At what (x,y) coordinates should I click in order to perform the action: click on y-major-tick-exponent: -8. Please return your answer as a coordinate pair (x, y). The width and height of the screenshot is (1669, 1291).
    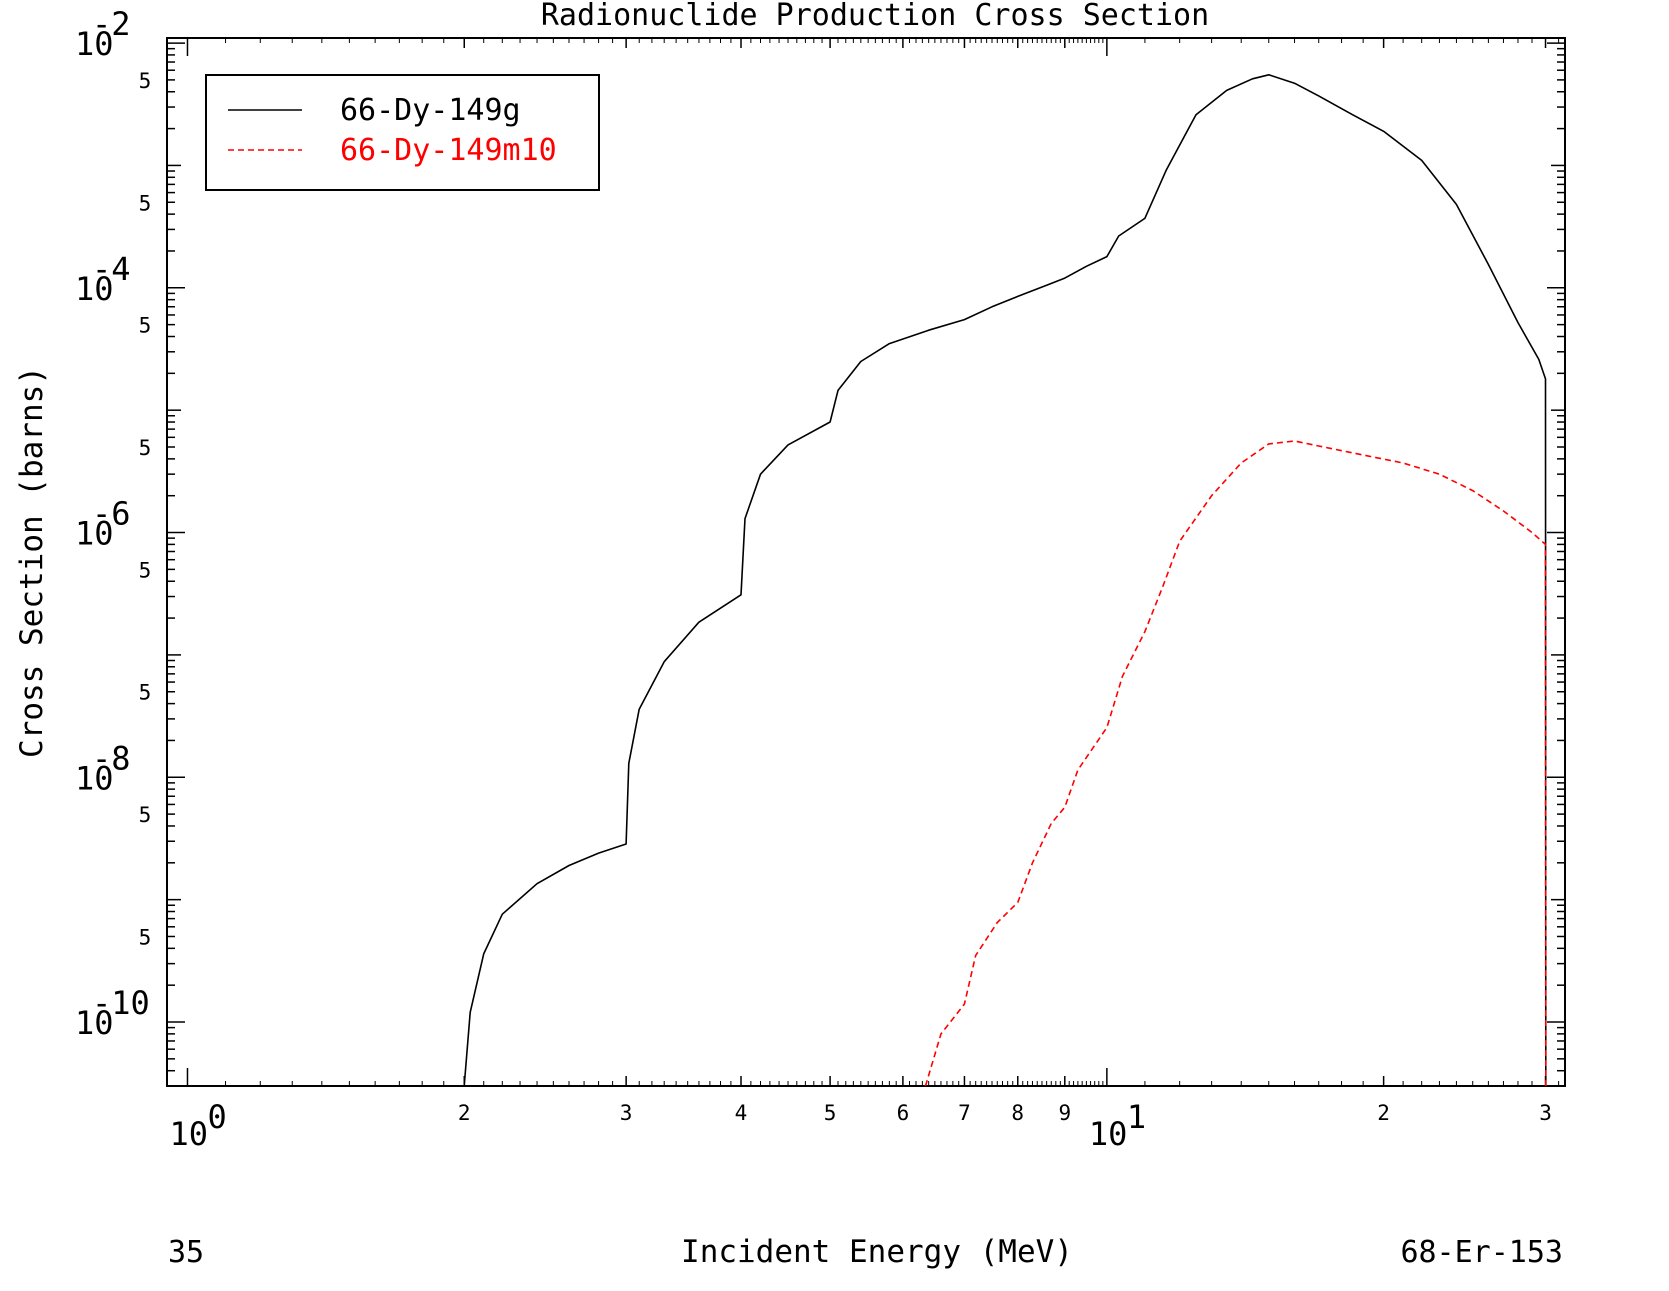
    Looking at the image, I should click on (111, 758).